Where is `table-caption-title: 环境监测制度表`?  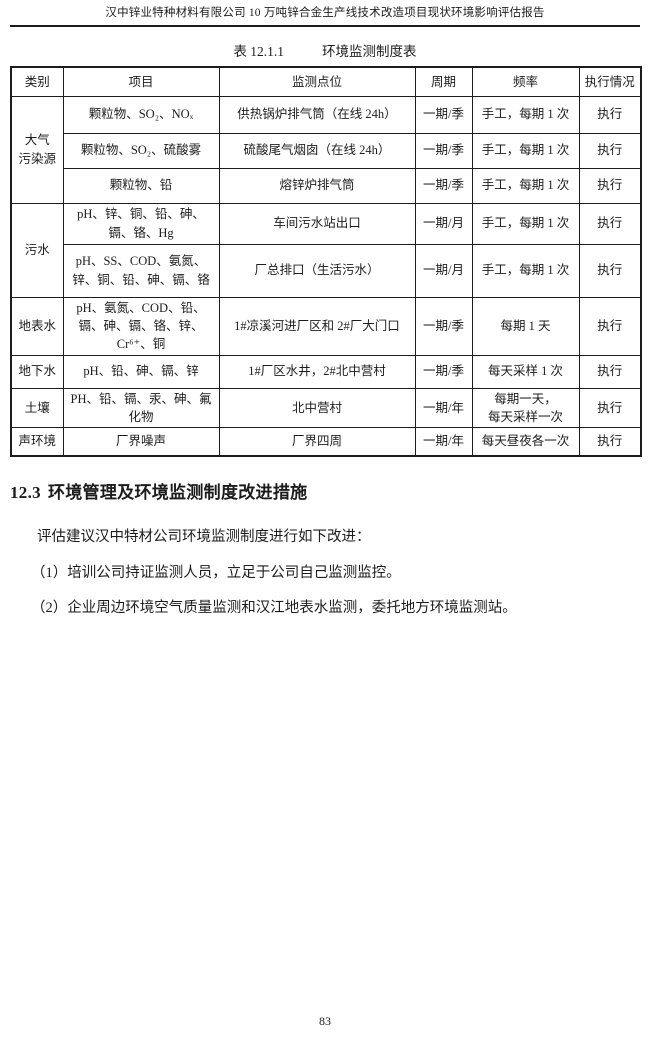 table-caption-title: 环境监测制度表 is located at coordinates (369, 51).